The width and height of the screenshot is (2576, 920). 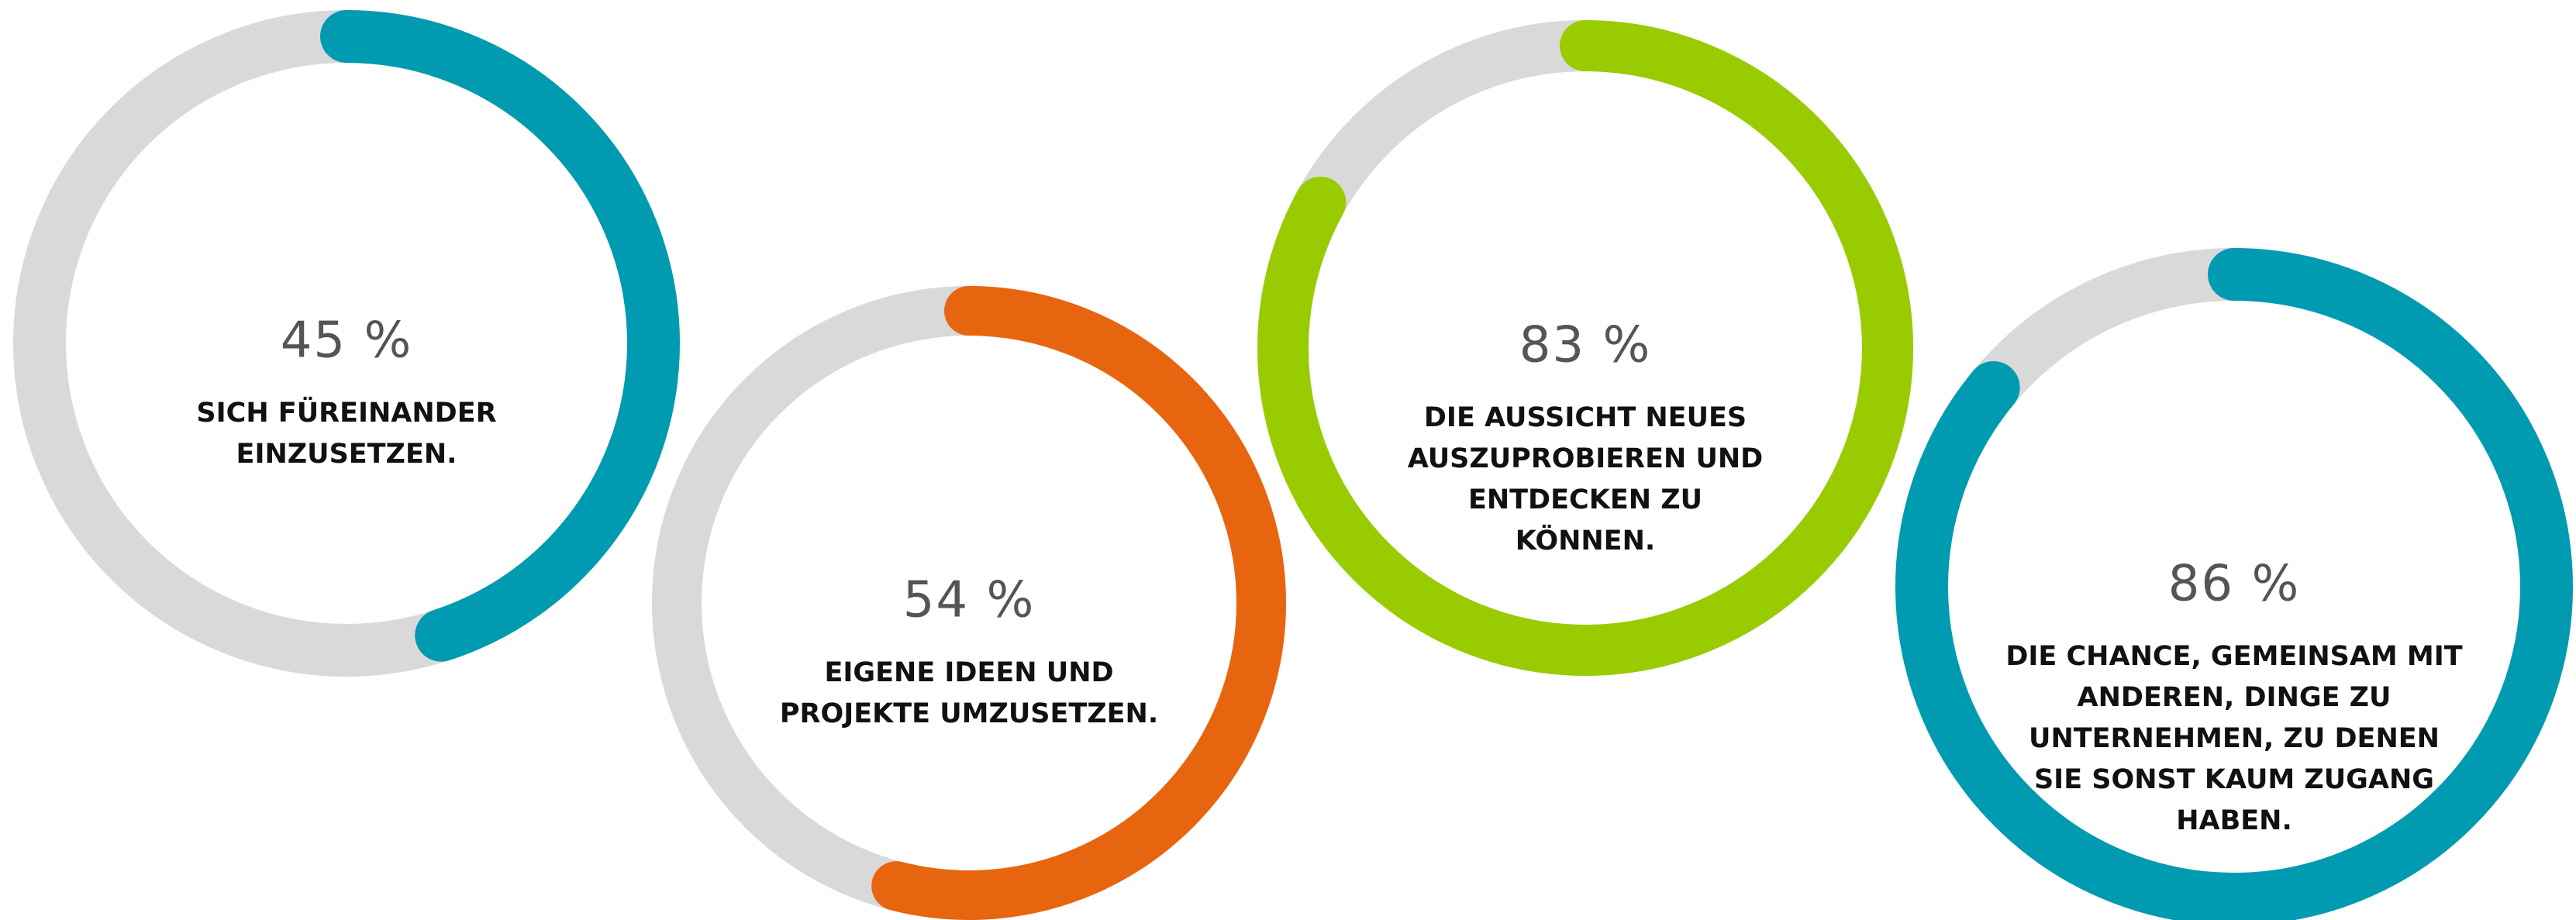 What do you see at coordinates (1585, 540) in the screenshot?
I see `category-label: KÖNNEN.` at bounding box center [1585, 540].